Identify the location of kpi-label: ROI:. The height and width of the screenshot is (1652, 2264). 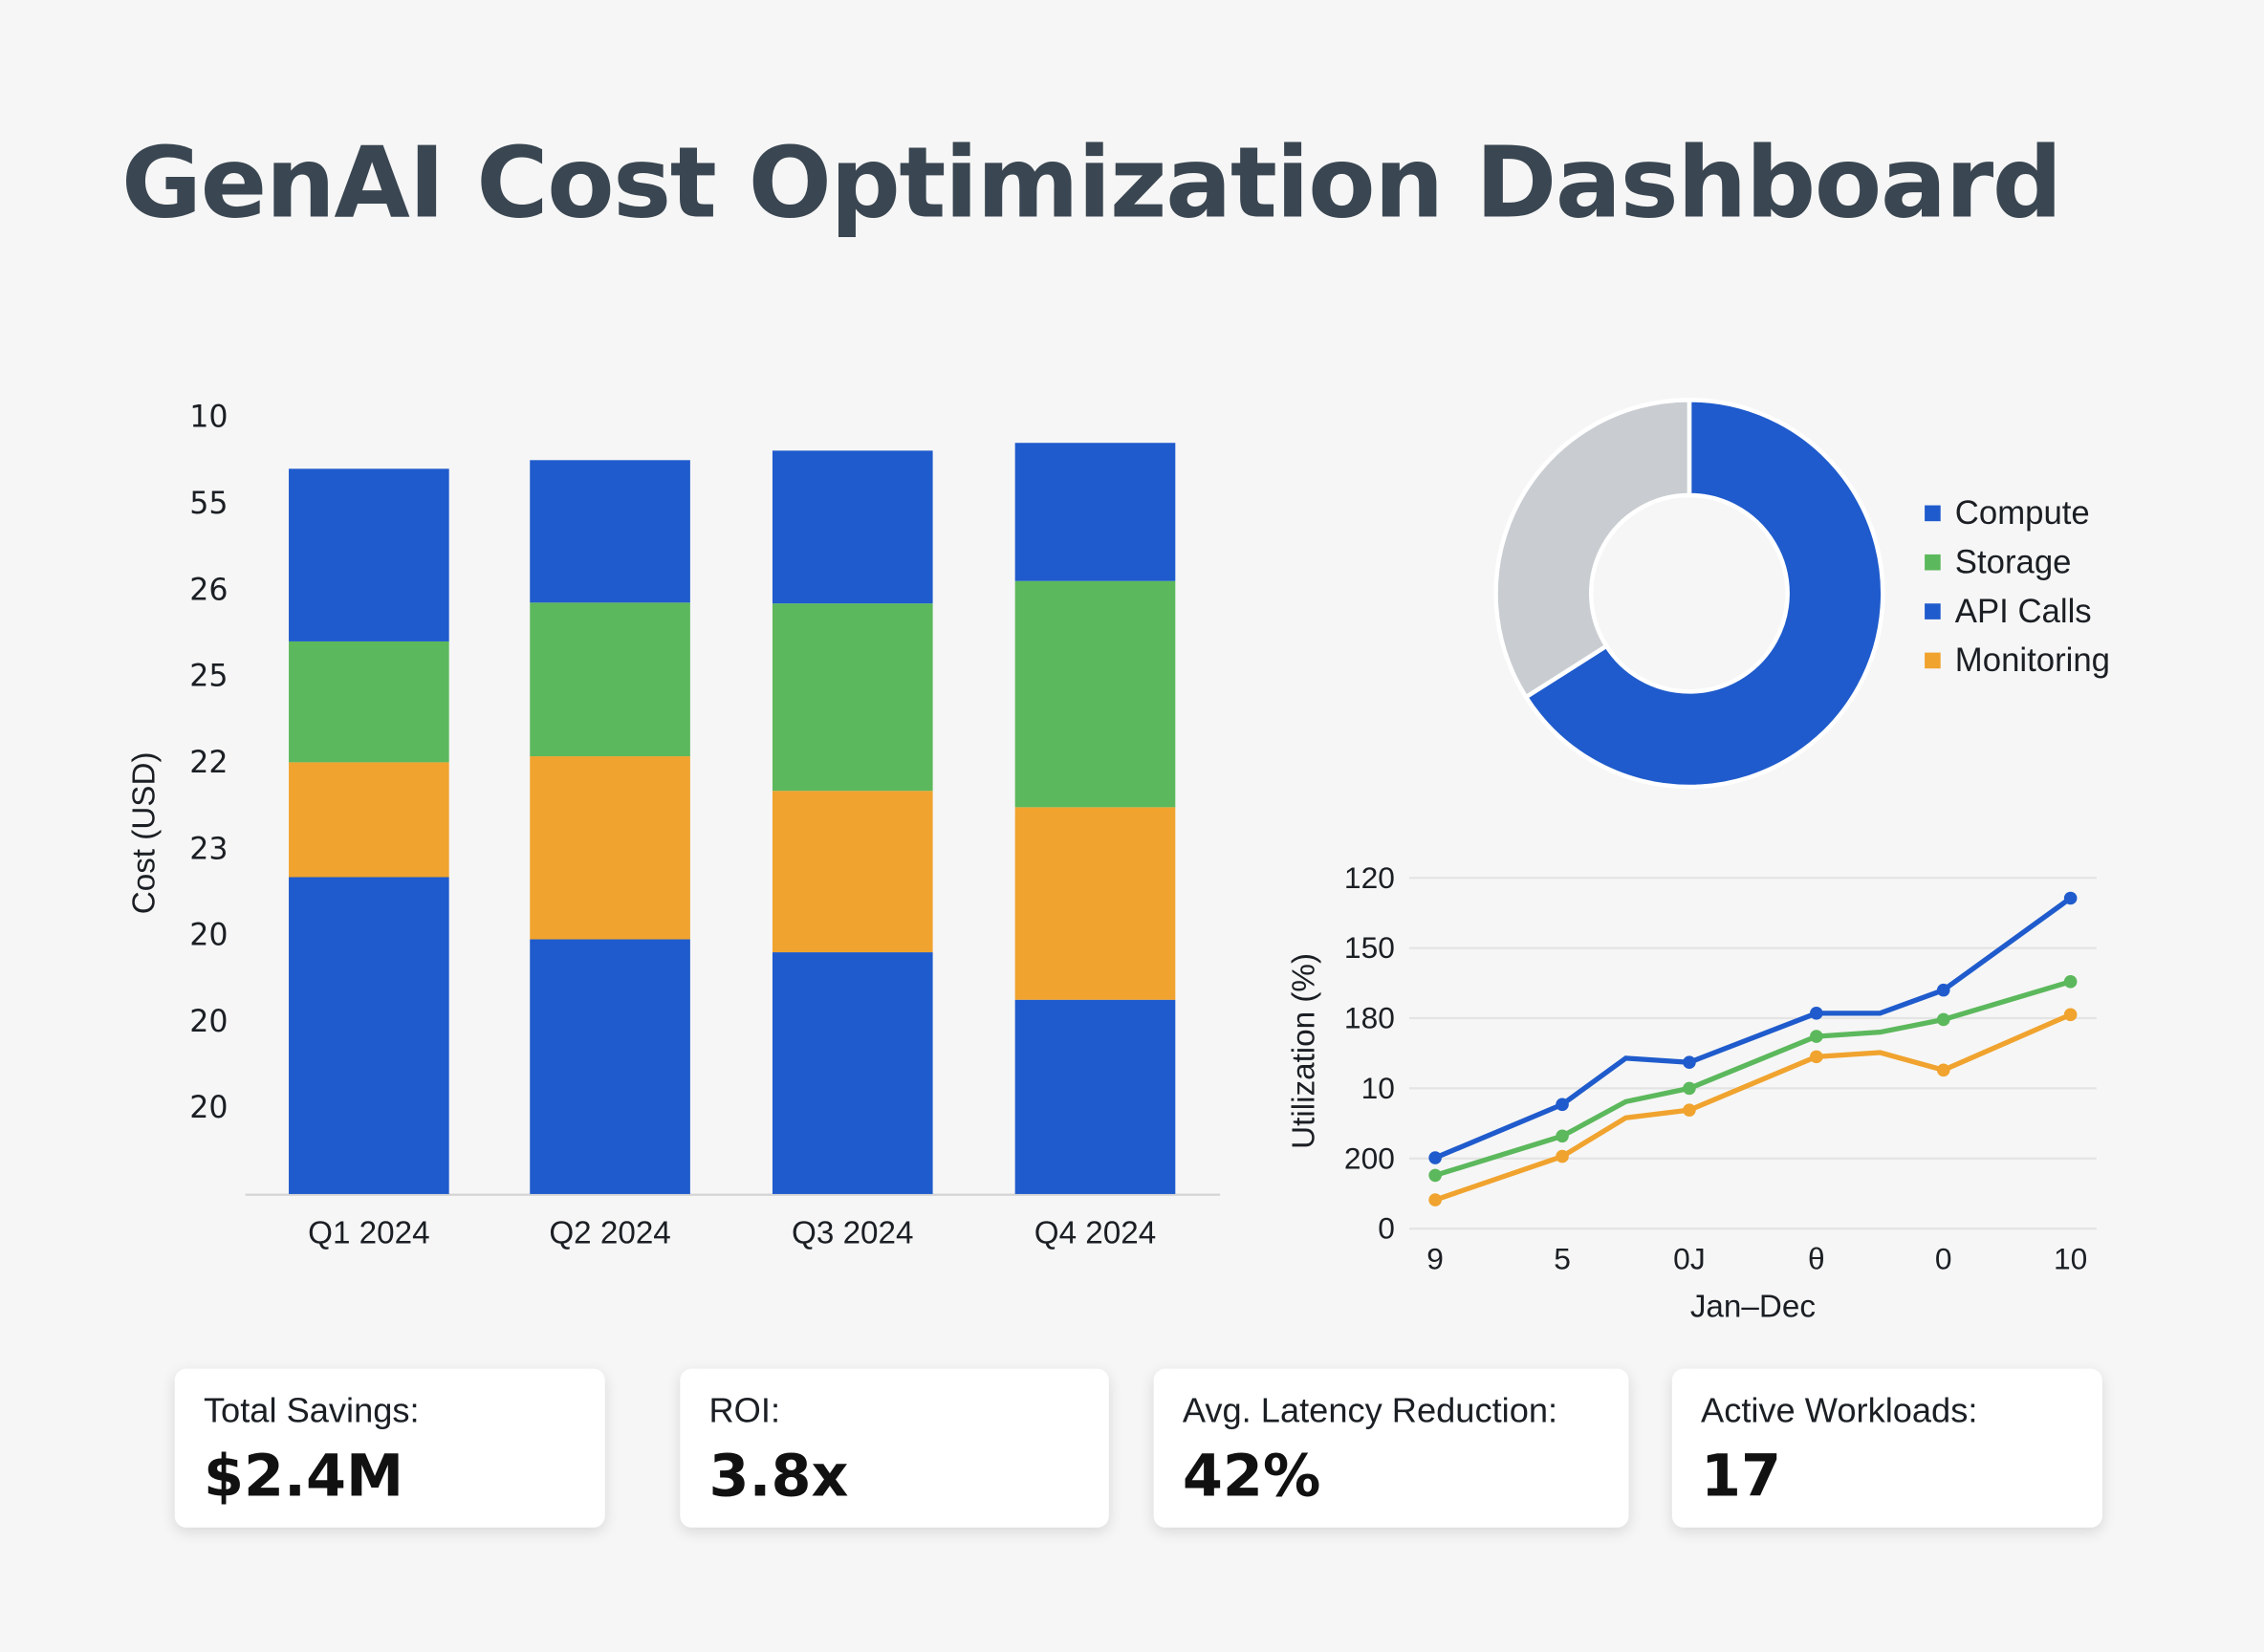
(745, 1411).